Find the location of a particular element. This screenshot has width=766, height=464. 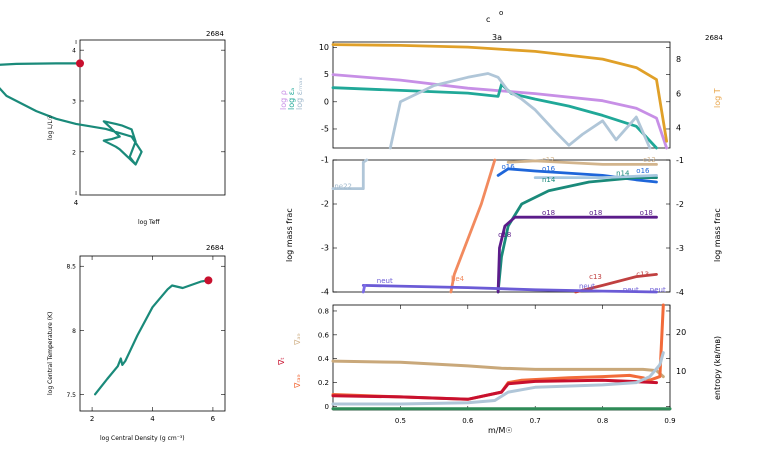

xtick-label: 0.6 is located at coordinates (468, 421).